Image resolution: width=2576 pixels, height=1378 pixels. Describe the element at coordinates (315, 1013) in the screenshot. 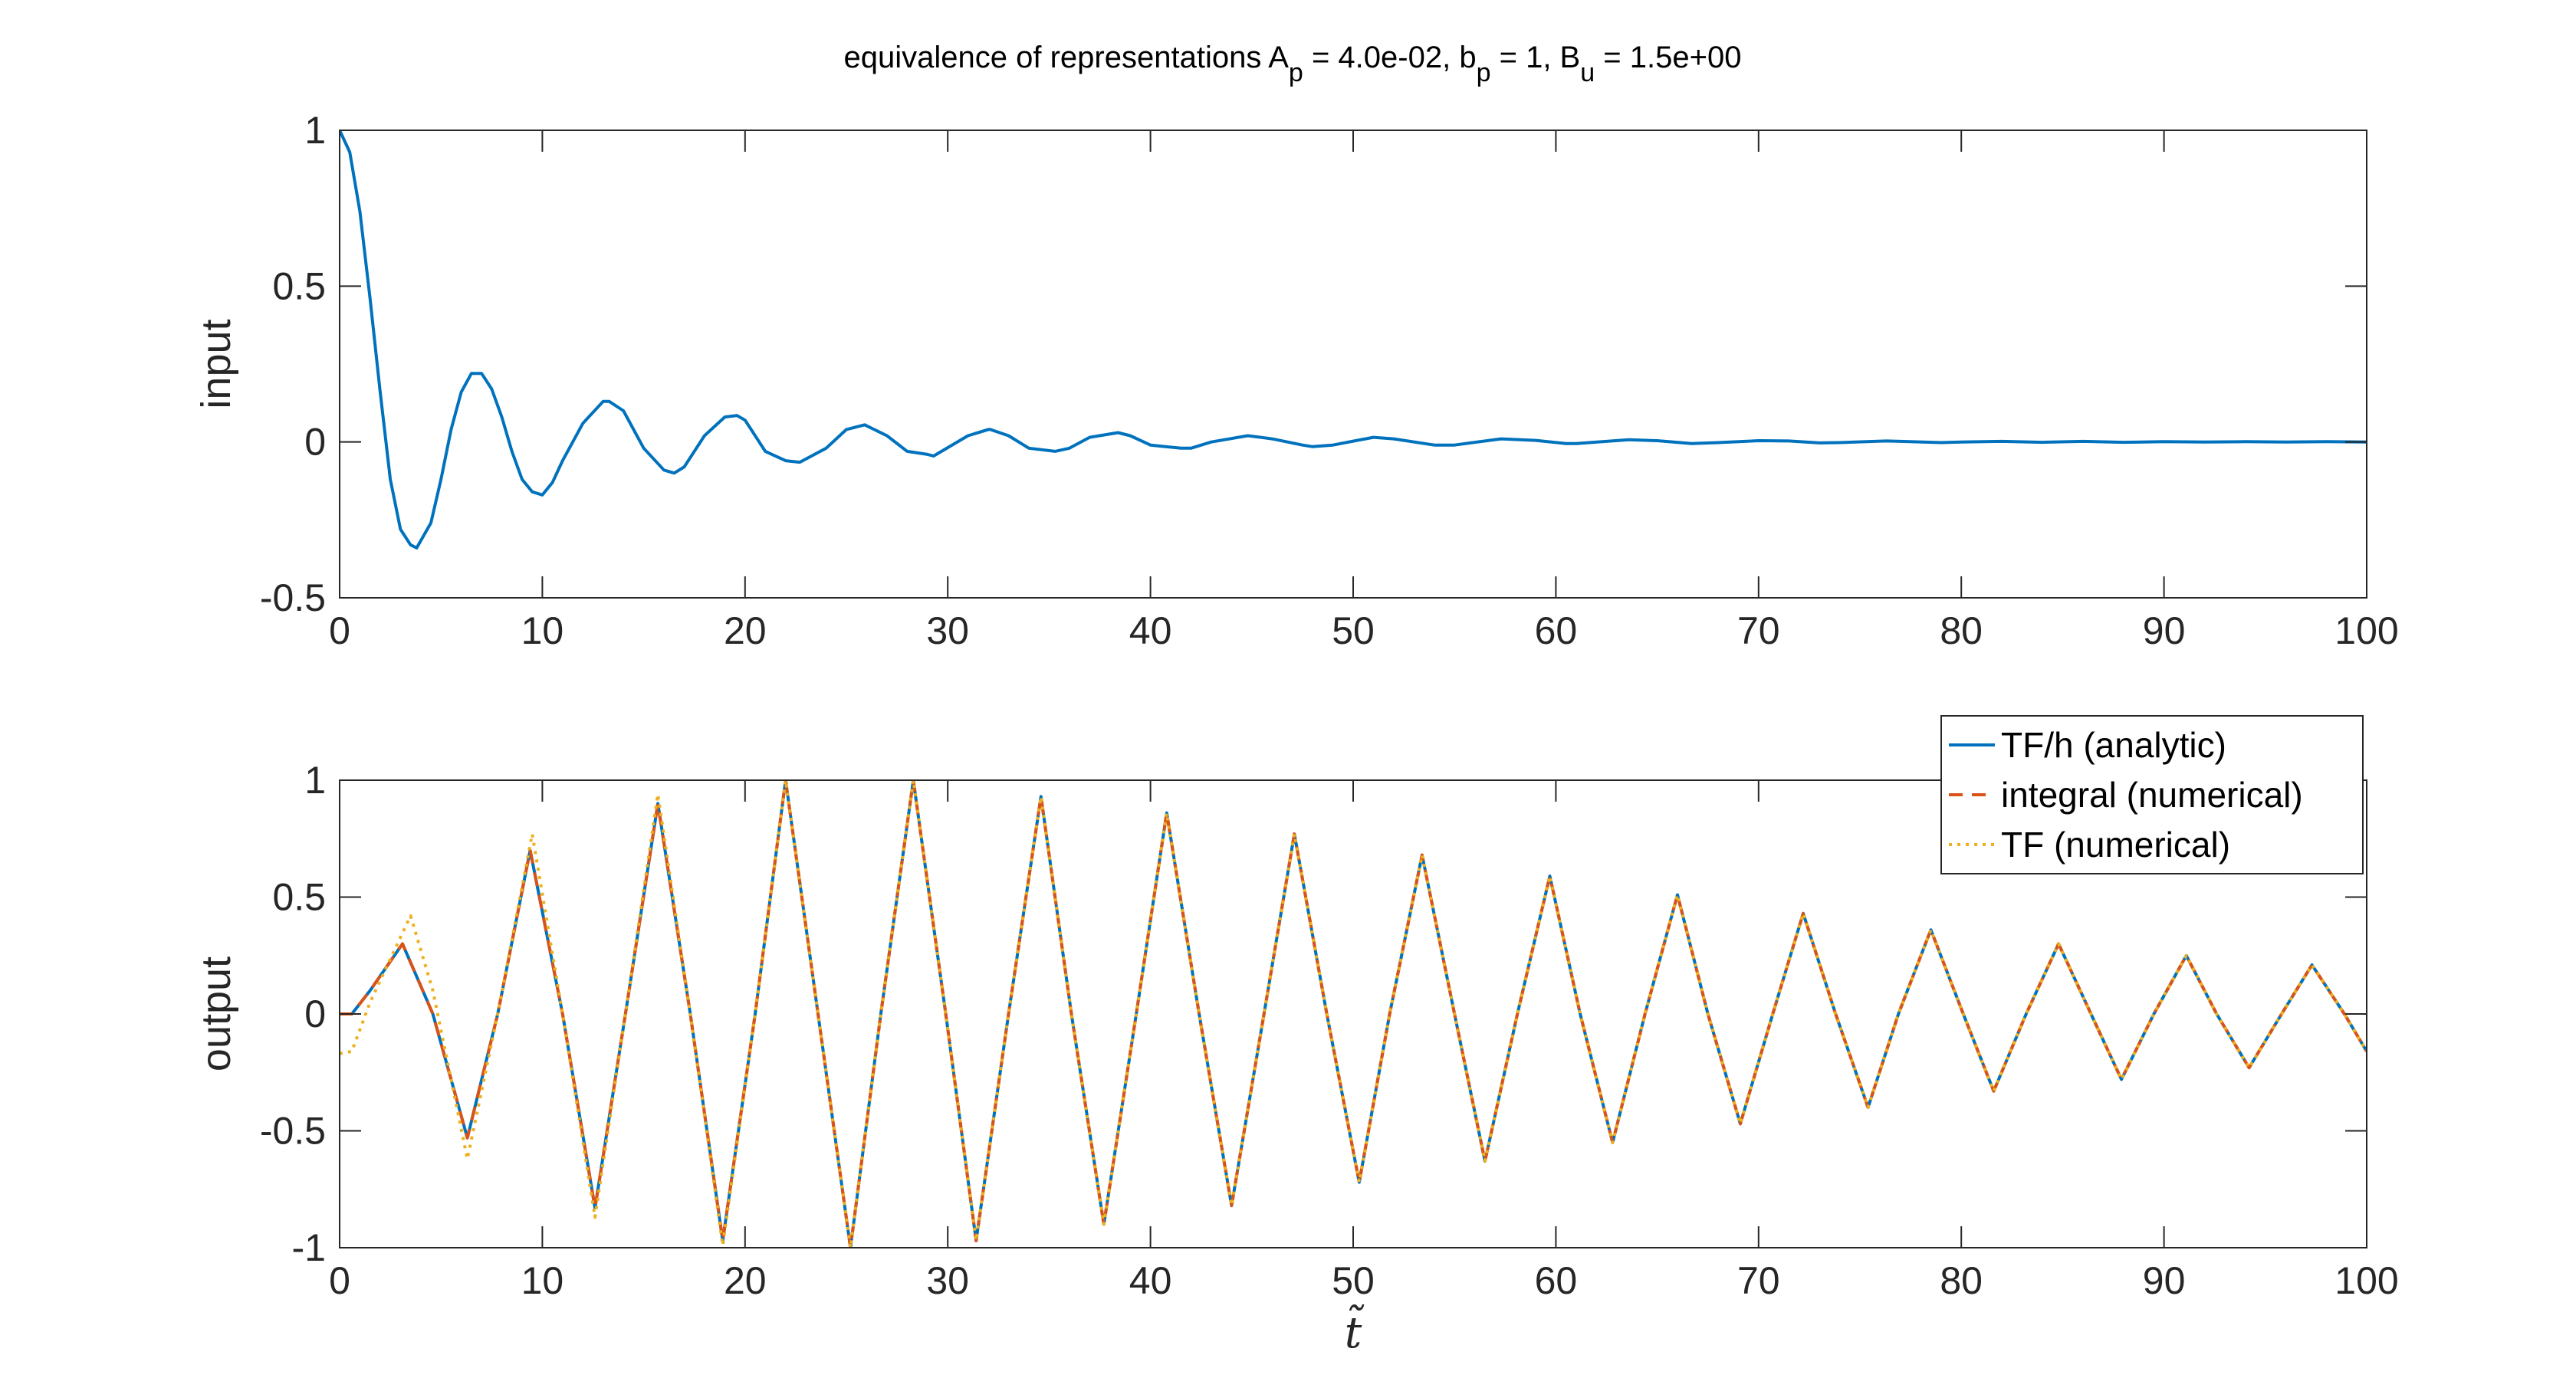

I see `bottom-ytick-label: 0` at that location.